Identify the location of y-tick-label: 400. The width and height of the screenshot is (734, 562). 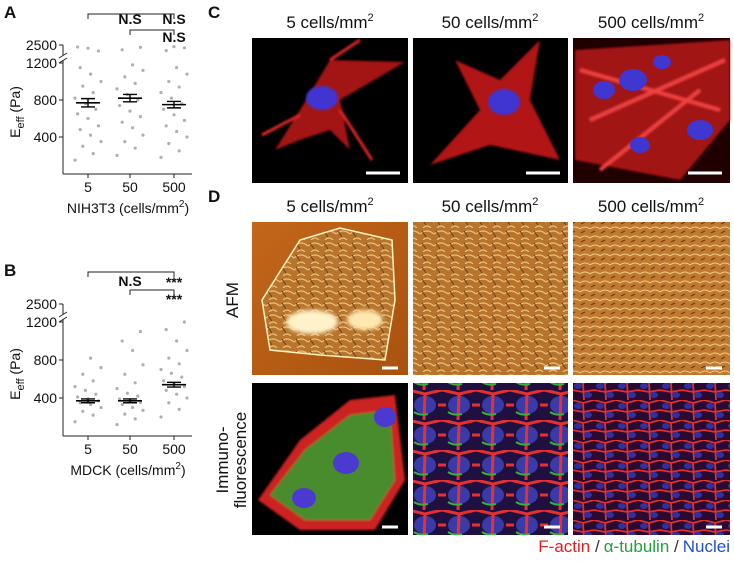
(46, 137).